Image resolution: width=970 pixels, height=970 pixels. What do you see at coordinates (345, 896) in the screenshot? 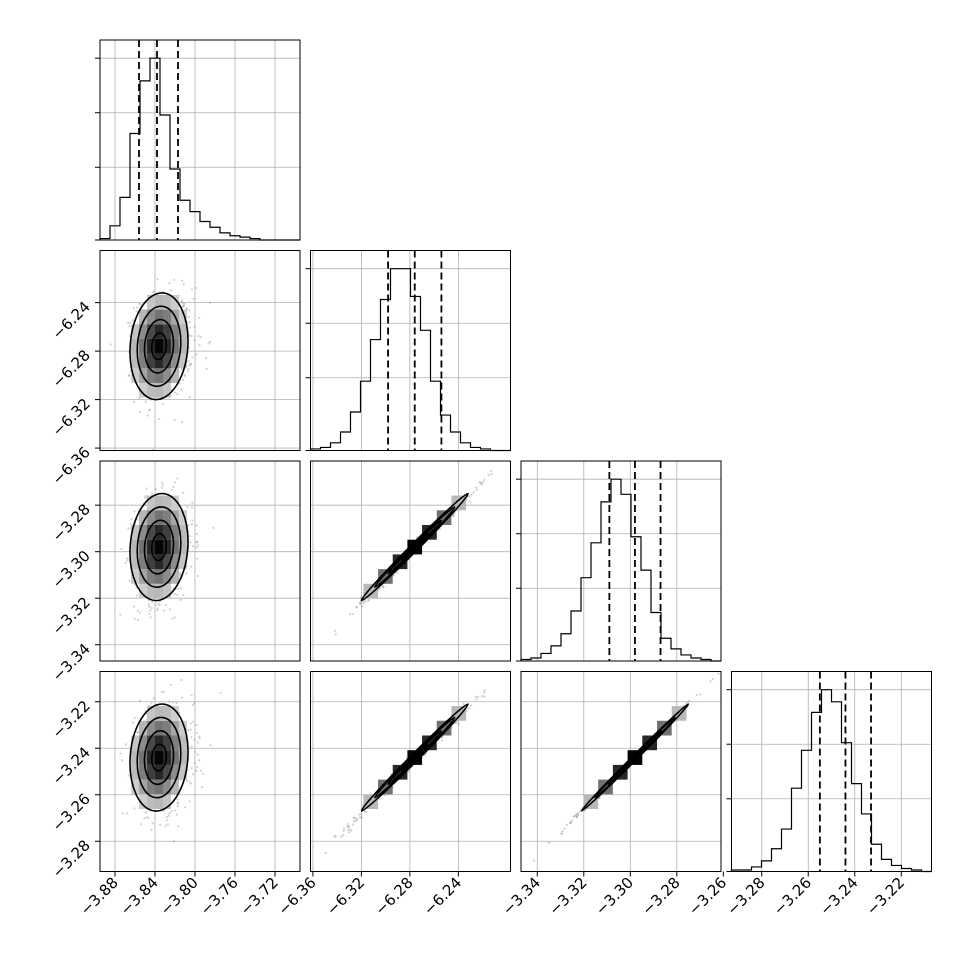
I see `x-tick-label: −6.32` at bounding box center [345, 896].